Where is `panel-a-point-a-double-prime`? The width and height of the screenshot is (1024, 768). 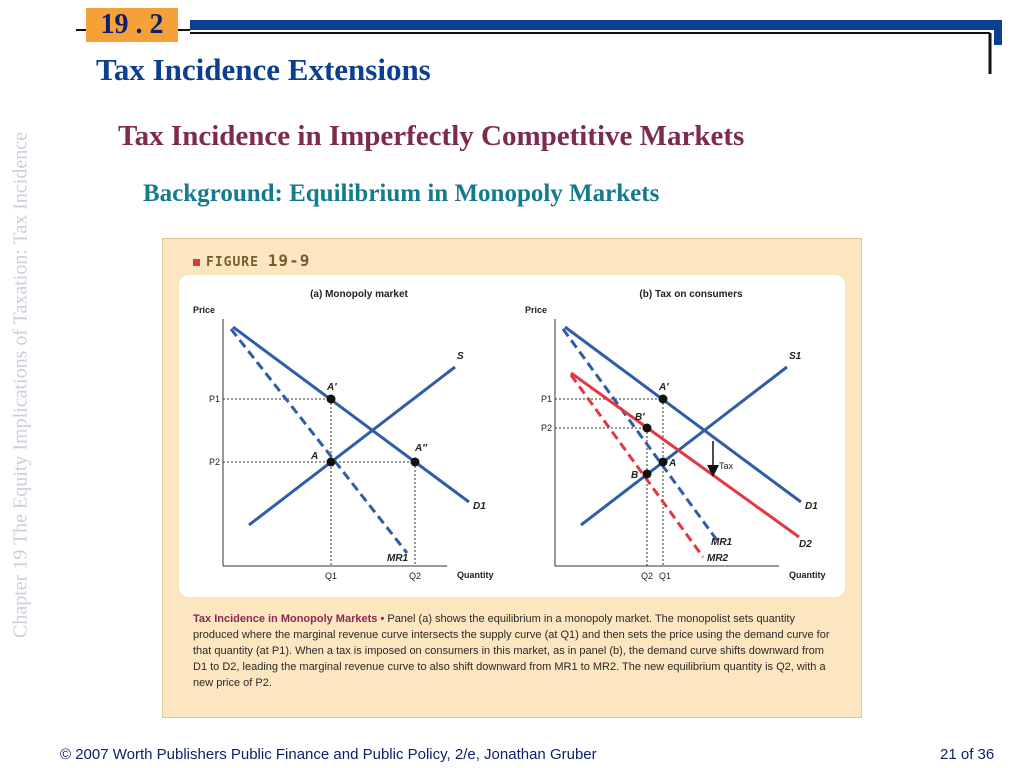
panel-a-point-a-double-prime is located at coordinates (415, 462).